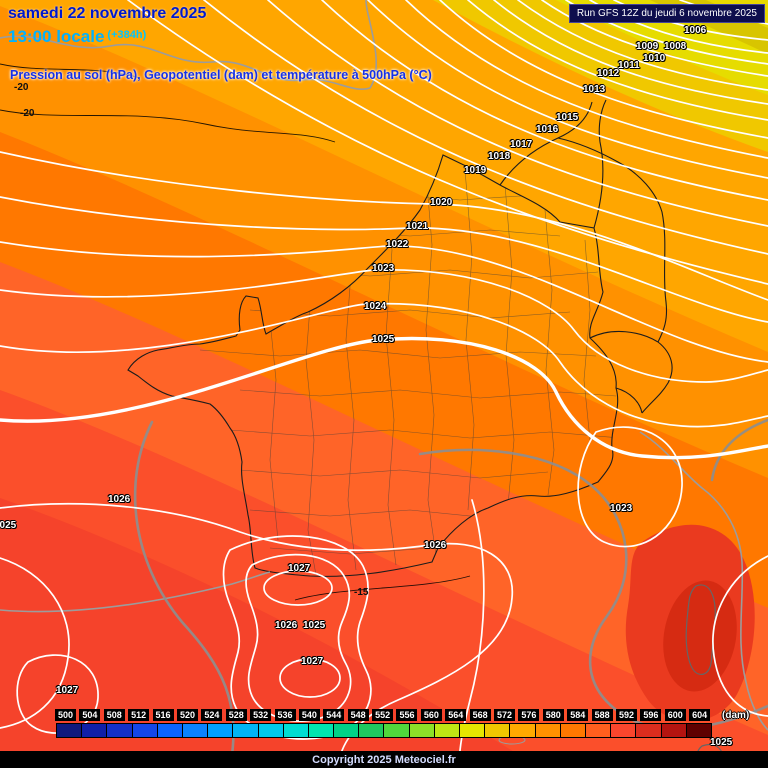  I want to click on scale-value: 568, so click(480, 715).